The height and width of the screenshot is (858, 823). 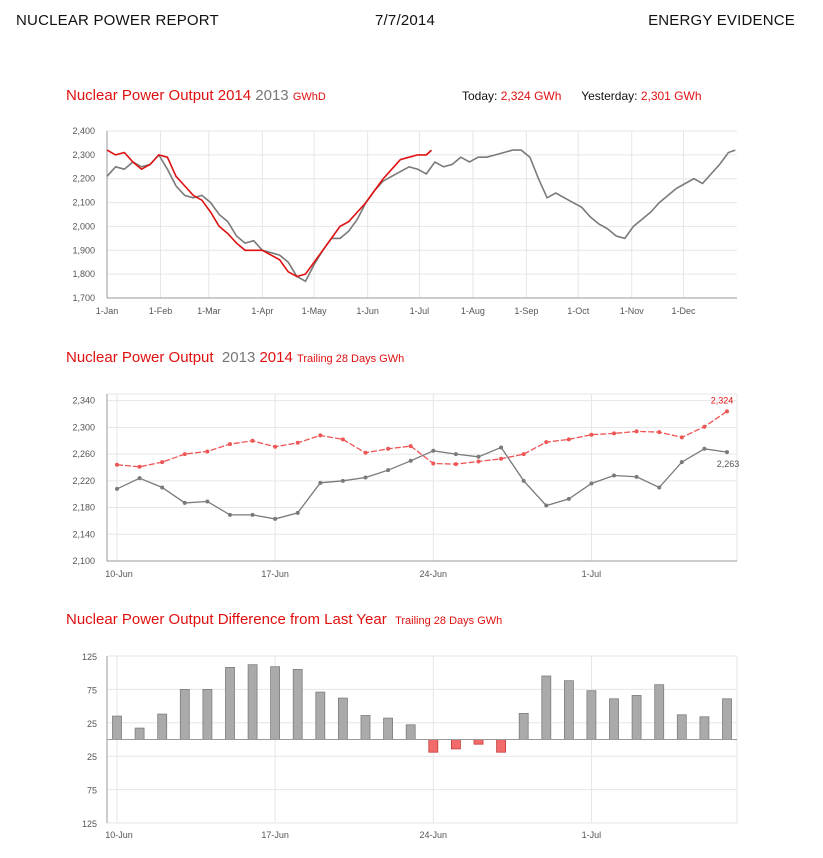 I want to click on chart2-subtitle: Trailing 28 Days GWh, so click(x=351, y=359).